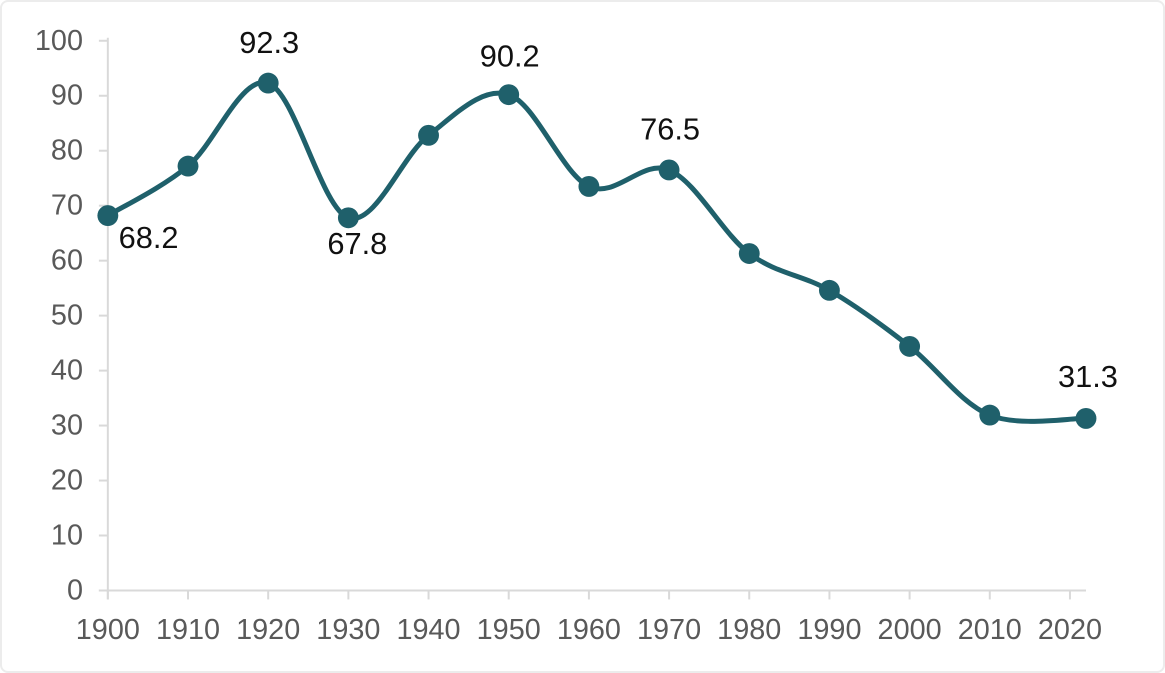 The width and height of the screenshot is (1165, 673). What do you see at coordinates (990, 630) in the screenshot?
I see `x-axis-tick-label: 2010` at bounding box center [990, 630].